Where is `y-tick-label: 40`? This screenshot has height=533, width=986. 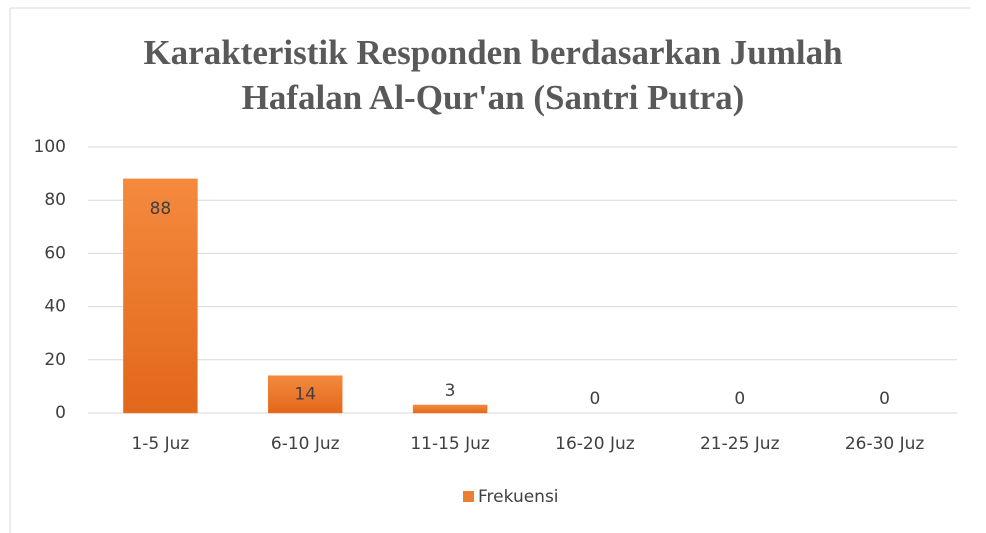
y-tick-label: 40 is located at coordinates (55, 307).